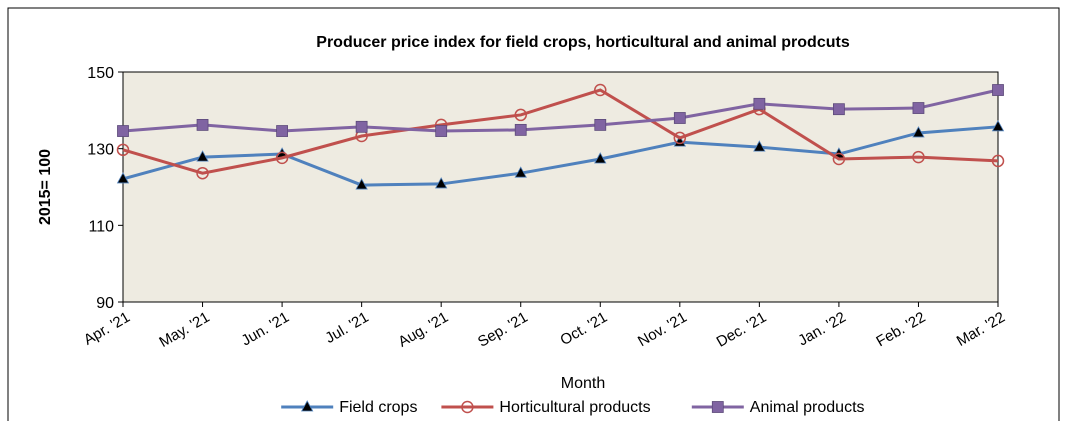  What do you see at coordinates (378, 407) in the screenshot?
I see `legend-label: Field crops` at bounding box center [378, 407].